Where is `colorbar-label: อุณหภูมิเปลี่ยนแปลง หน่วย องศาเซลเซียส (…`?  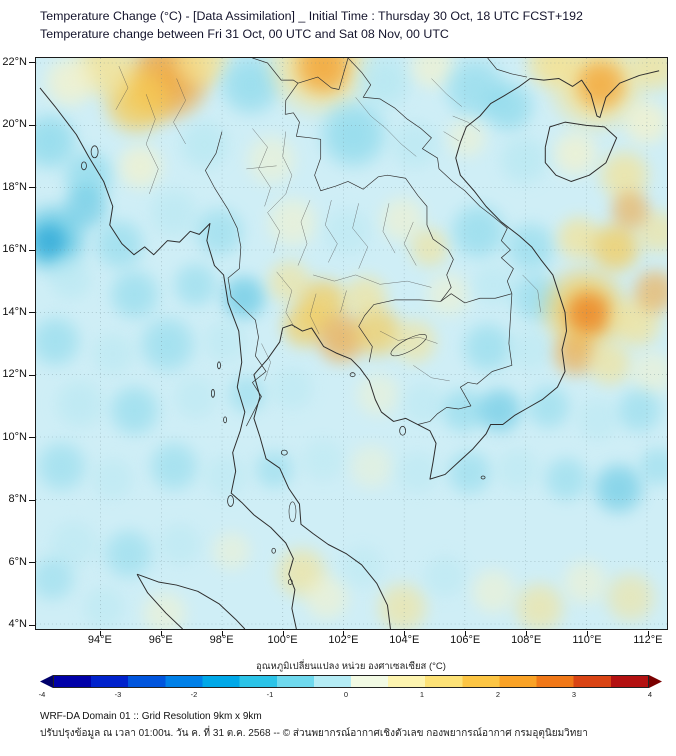 colorbar-label: อุณหภูมิเปลี่ยนแปลง หน่วย องศาเซลเซียส (… is located at coordinates (351, 666).